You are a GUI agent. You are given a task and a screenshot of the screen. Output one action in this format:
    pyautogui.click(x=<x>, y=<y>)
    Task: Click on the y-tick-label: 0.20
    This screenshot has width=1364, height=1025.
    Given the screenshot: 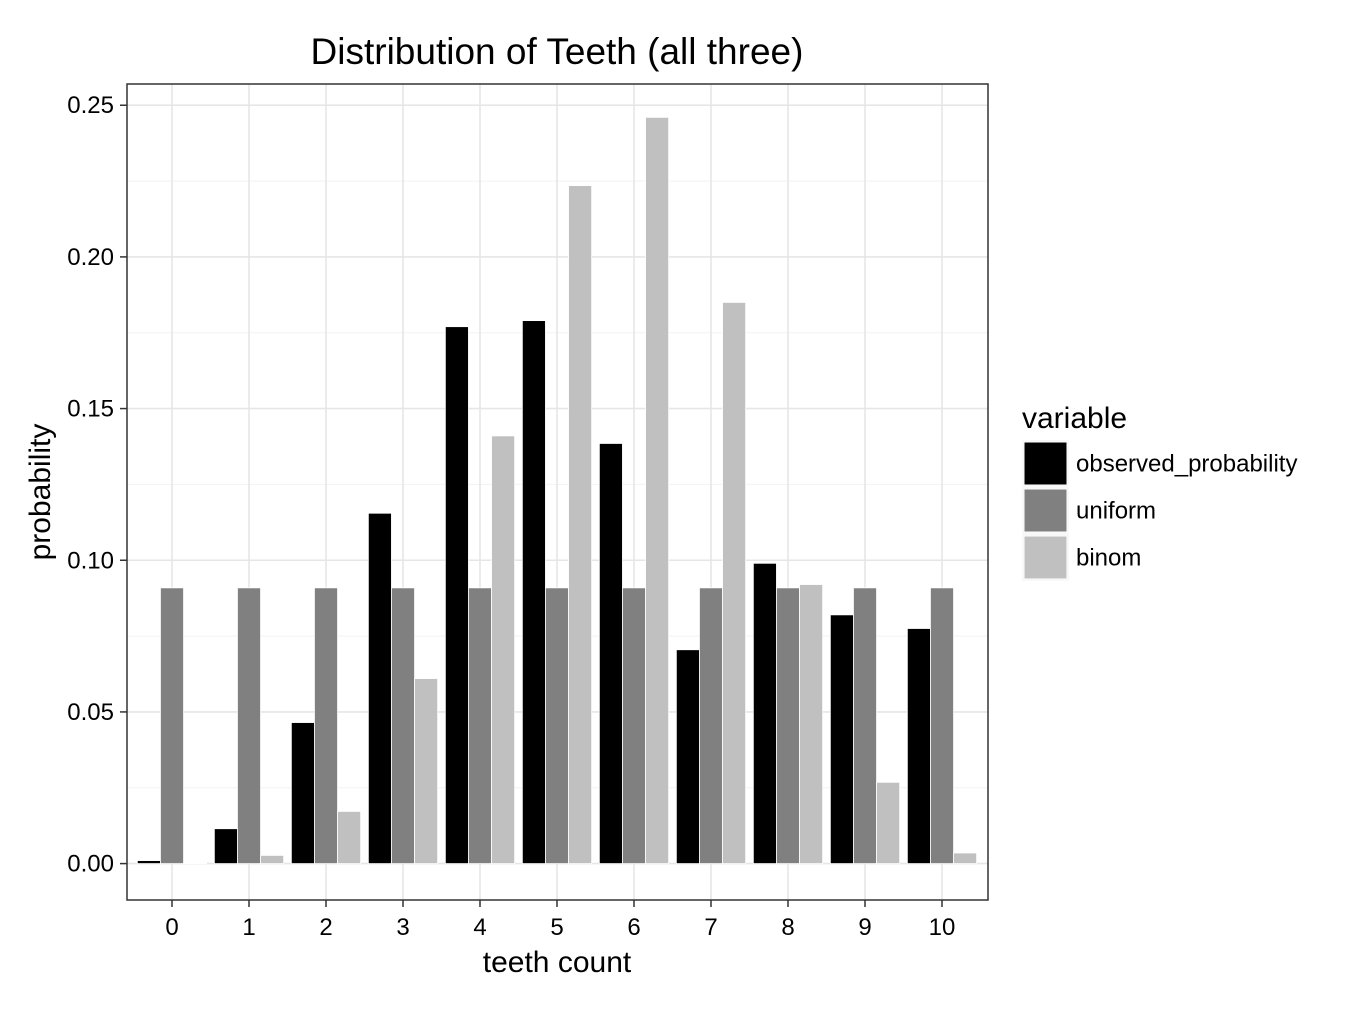 What is the action you would take?
    pyautogui.click(x=90, y=257)
    